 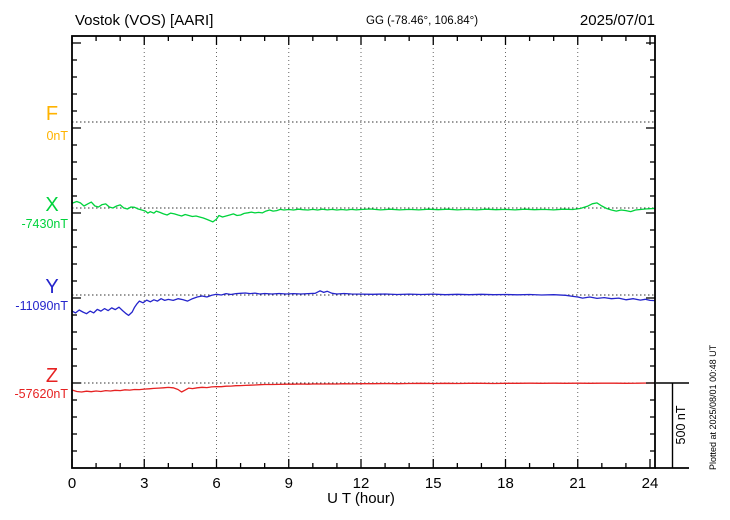 I want to click on trace-x, so click(x=363, y=211).